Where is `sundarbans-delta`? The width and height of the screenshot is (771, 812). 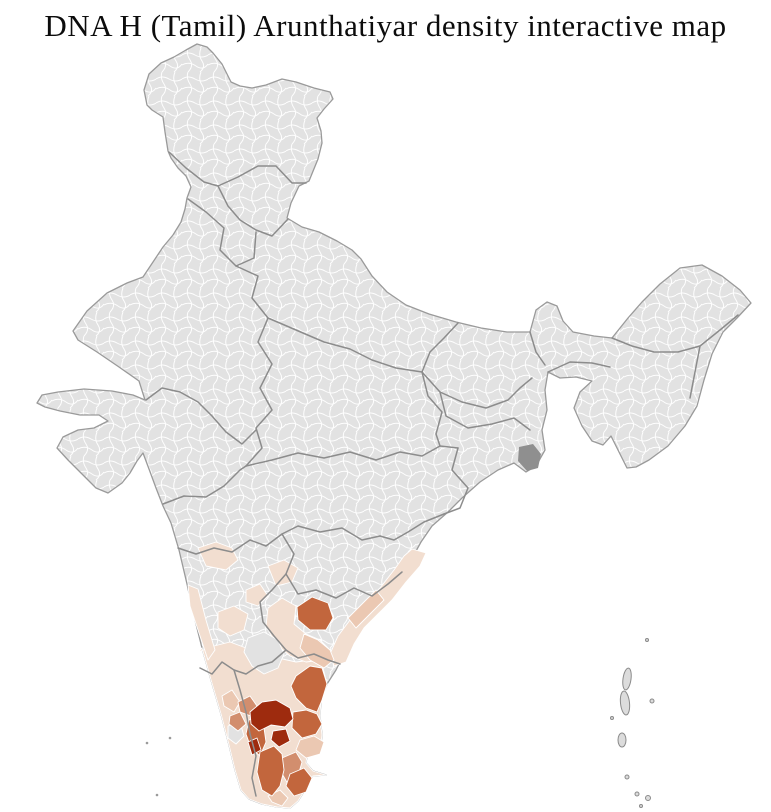
sundarbans-delta is located at coordinates (529, 457).